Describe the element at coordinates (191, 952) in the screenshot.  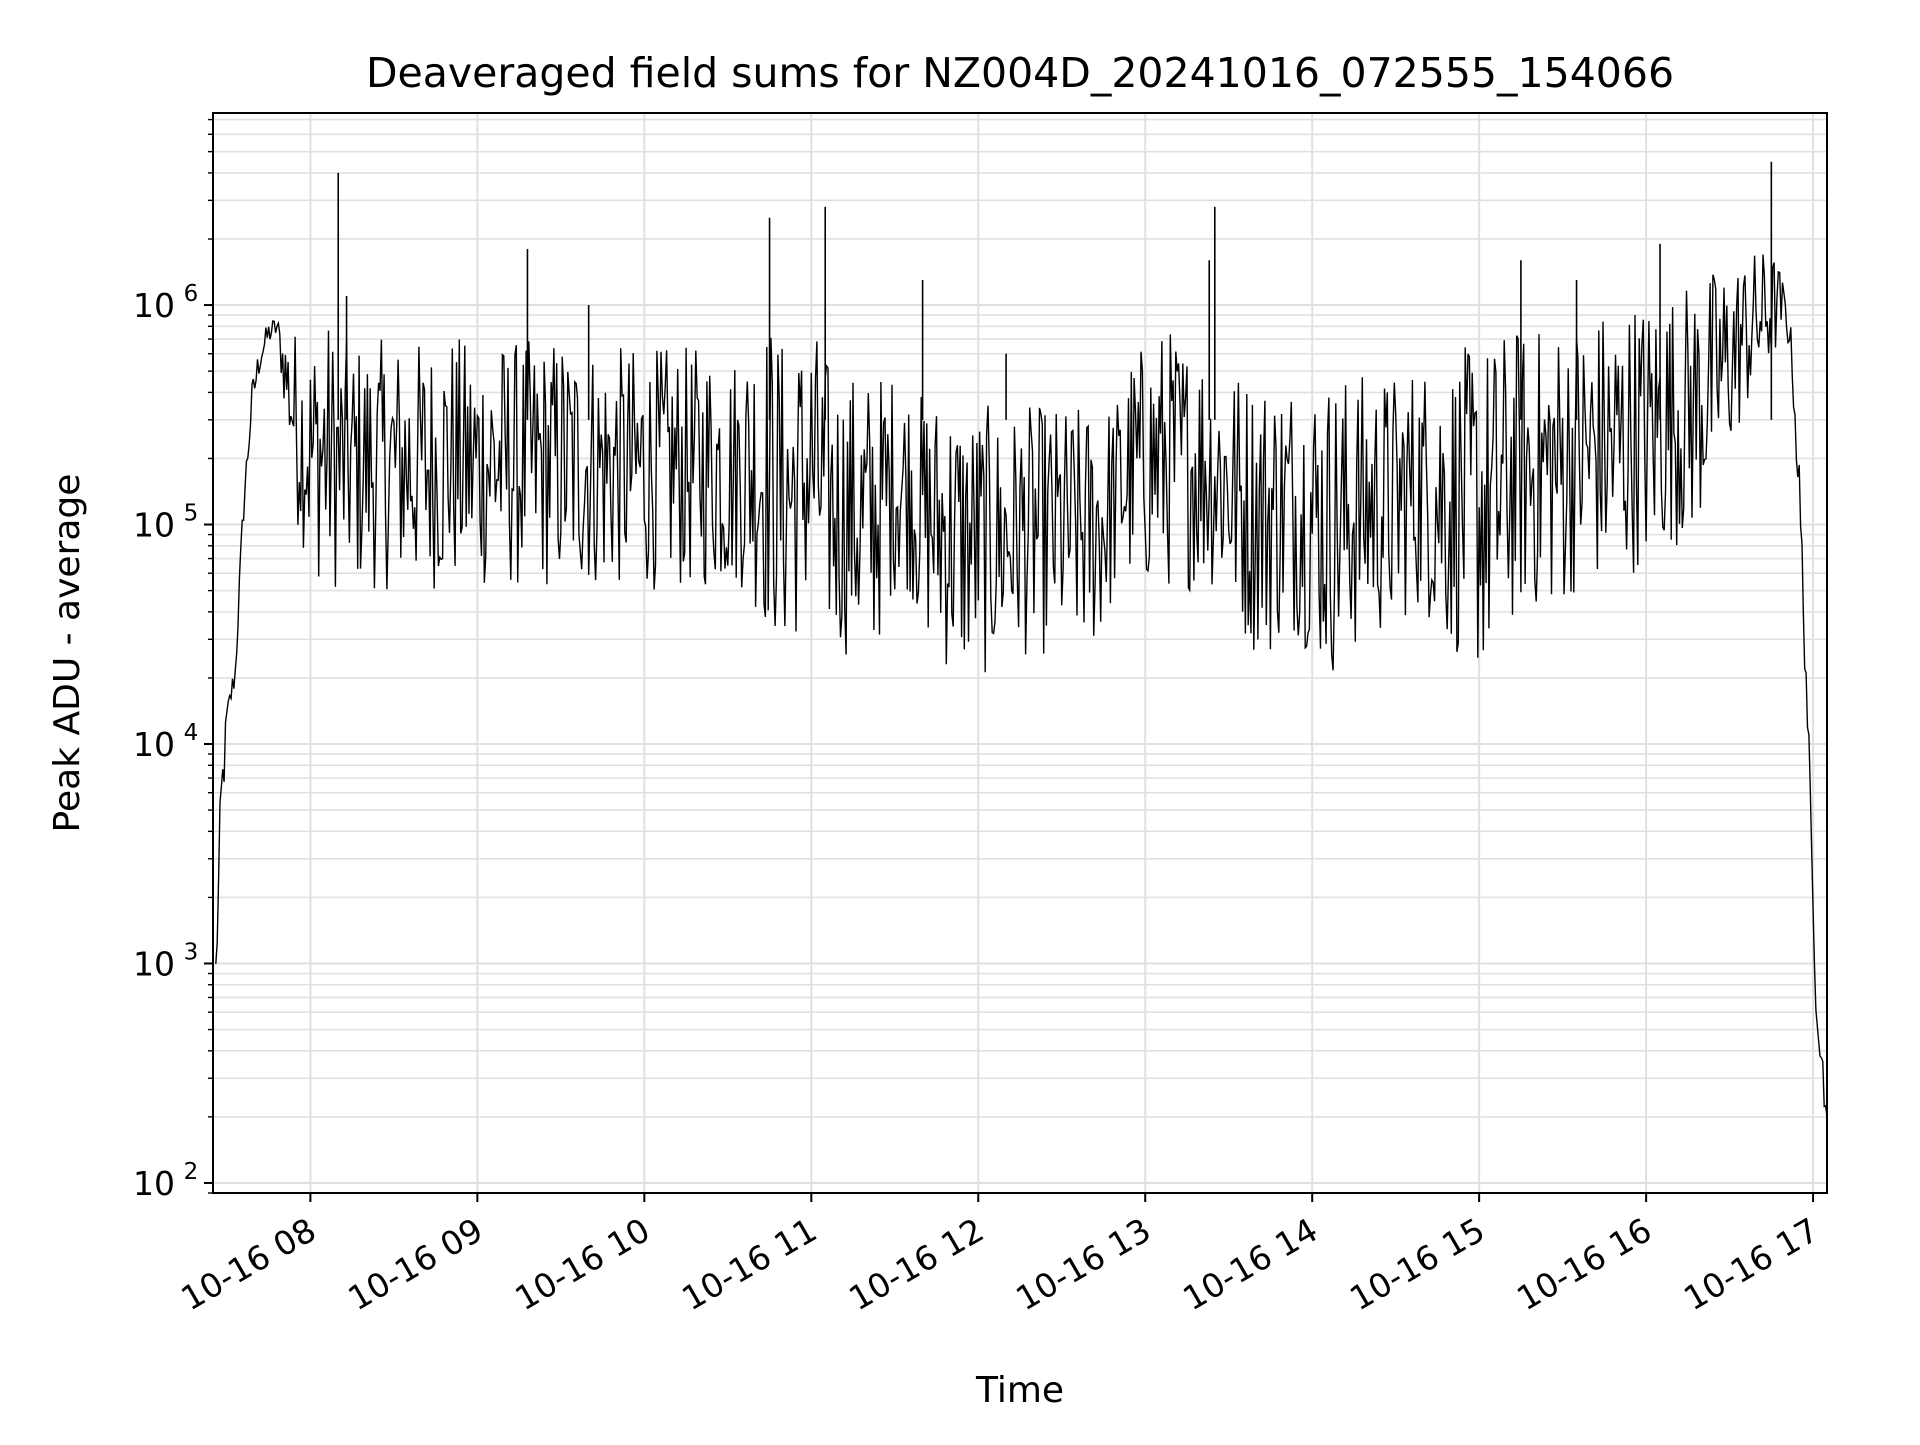
I see `y-tick-label-exponent: 3` at that location.